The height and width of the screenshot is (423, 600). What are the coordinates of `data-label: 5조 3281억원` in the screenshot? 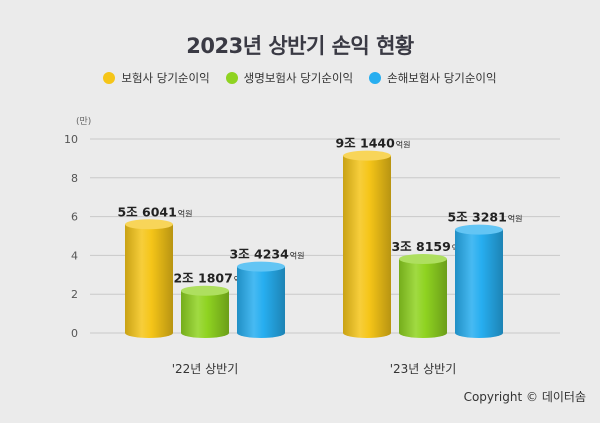 It's located at (484, 217).